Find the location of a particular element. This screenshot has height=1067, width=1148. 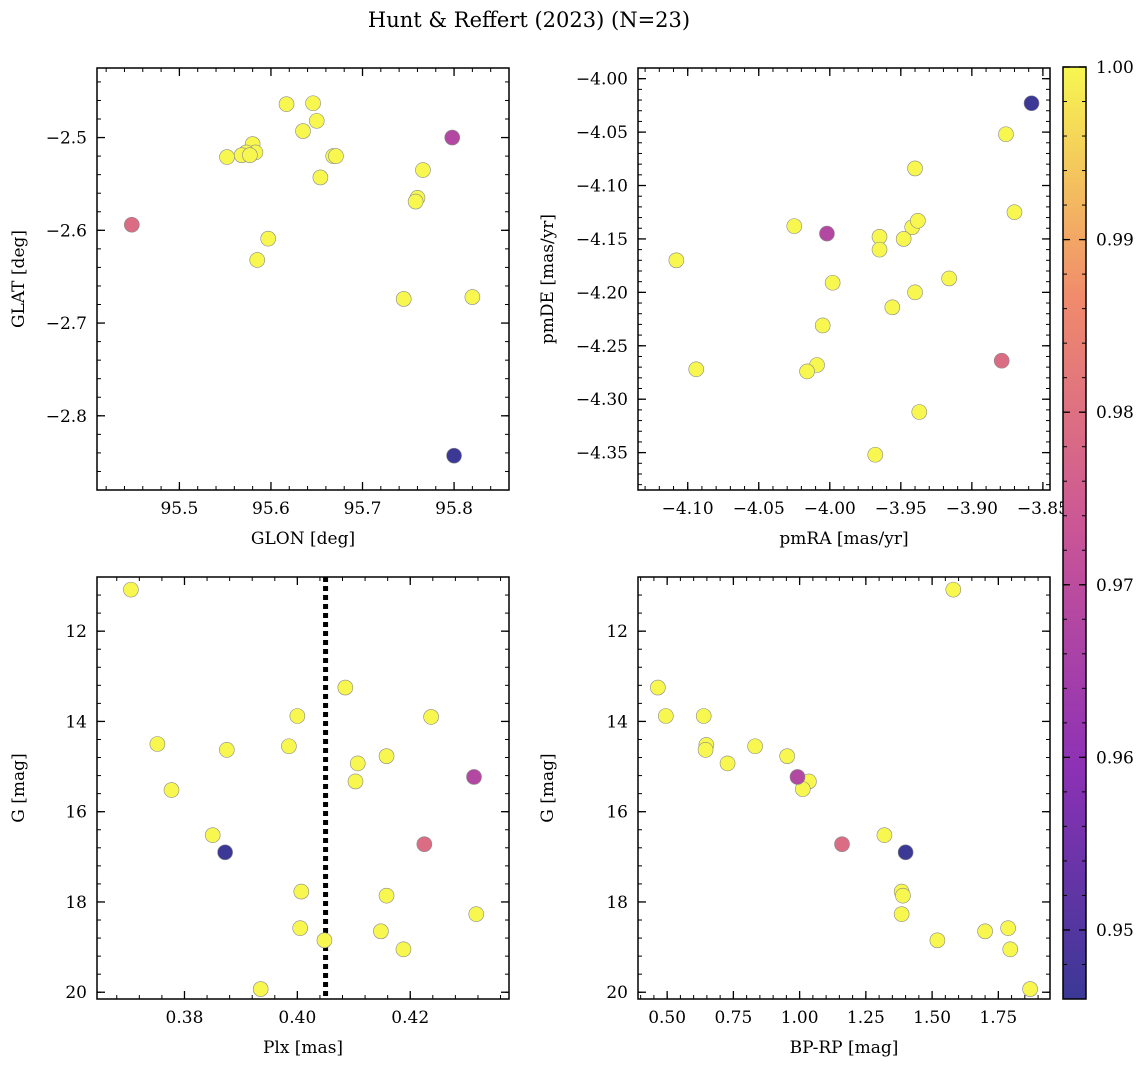

x-tick-label: −4.00 is located at coordinates (830, 509).